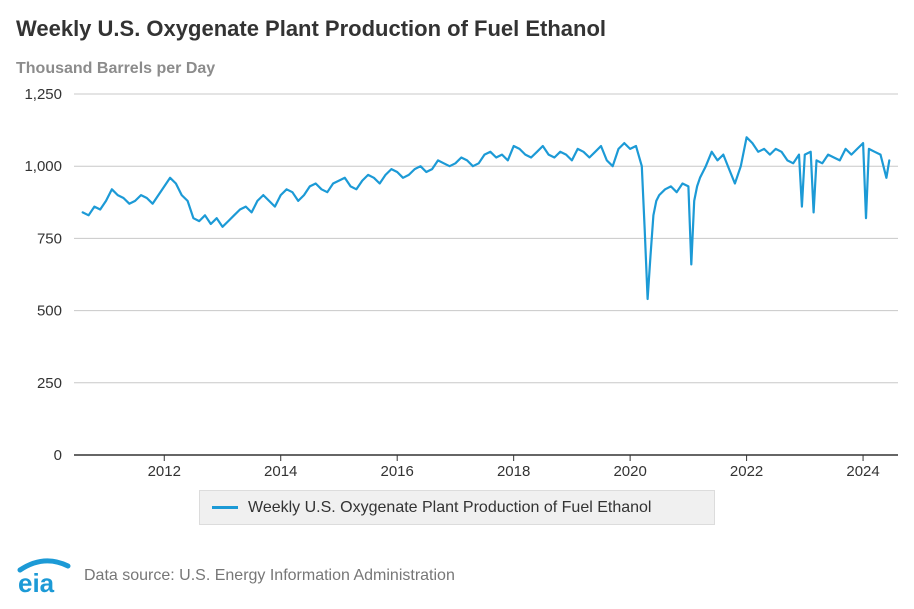  I want to click on x-tick-label: 2020, so click(629, 471).